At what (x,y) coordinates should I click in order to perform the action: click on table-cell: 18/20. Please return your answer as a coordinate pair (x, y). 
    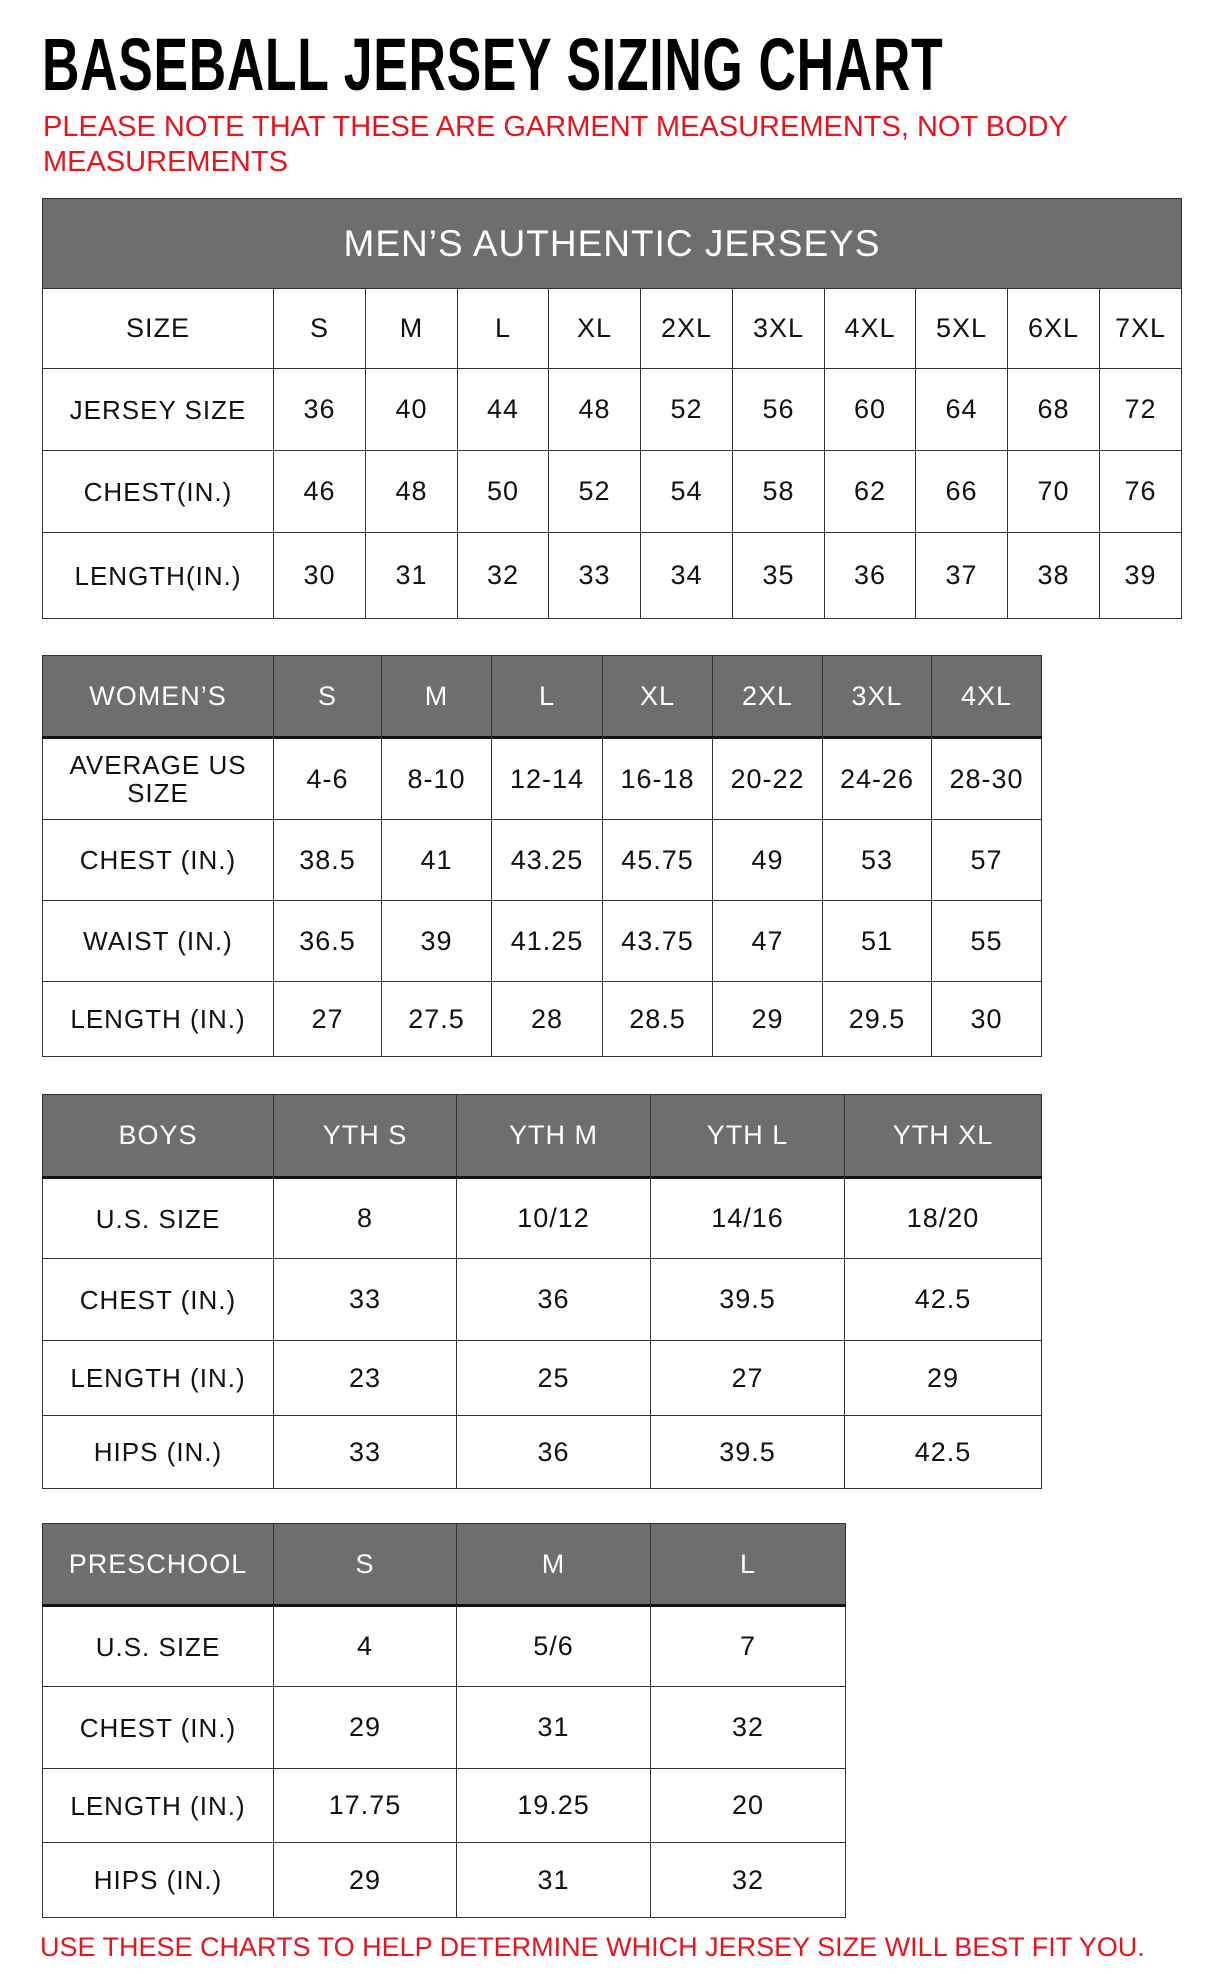
    Looking at the image, I should click on (943, 1218).